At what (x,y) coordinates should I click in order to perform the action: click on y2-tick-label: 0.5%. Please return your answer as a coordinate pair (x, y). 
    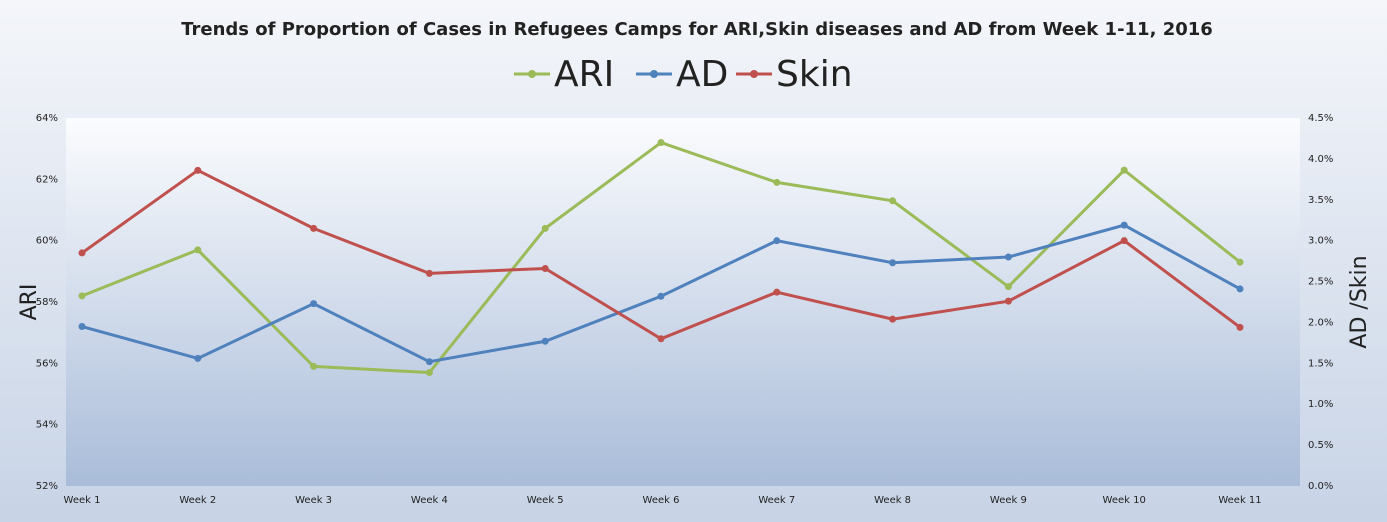
    Looking at the image, I should click on (1320, 445).